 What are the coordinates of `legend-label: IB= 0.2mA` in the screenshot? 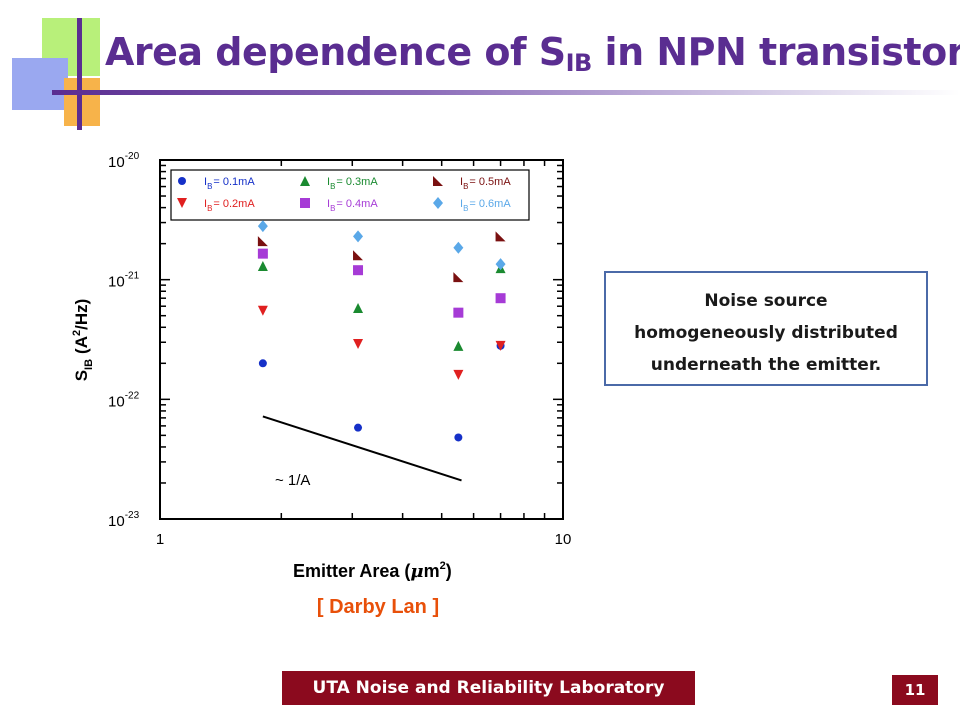 It's located at (229, 205).